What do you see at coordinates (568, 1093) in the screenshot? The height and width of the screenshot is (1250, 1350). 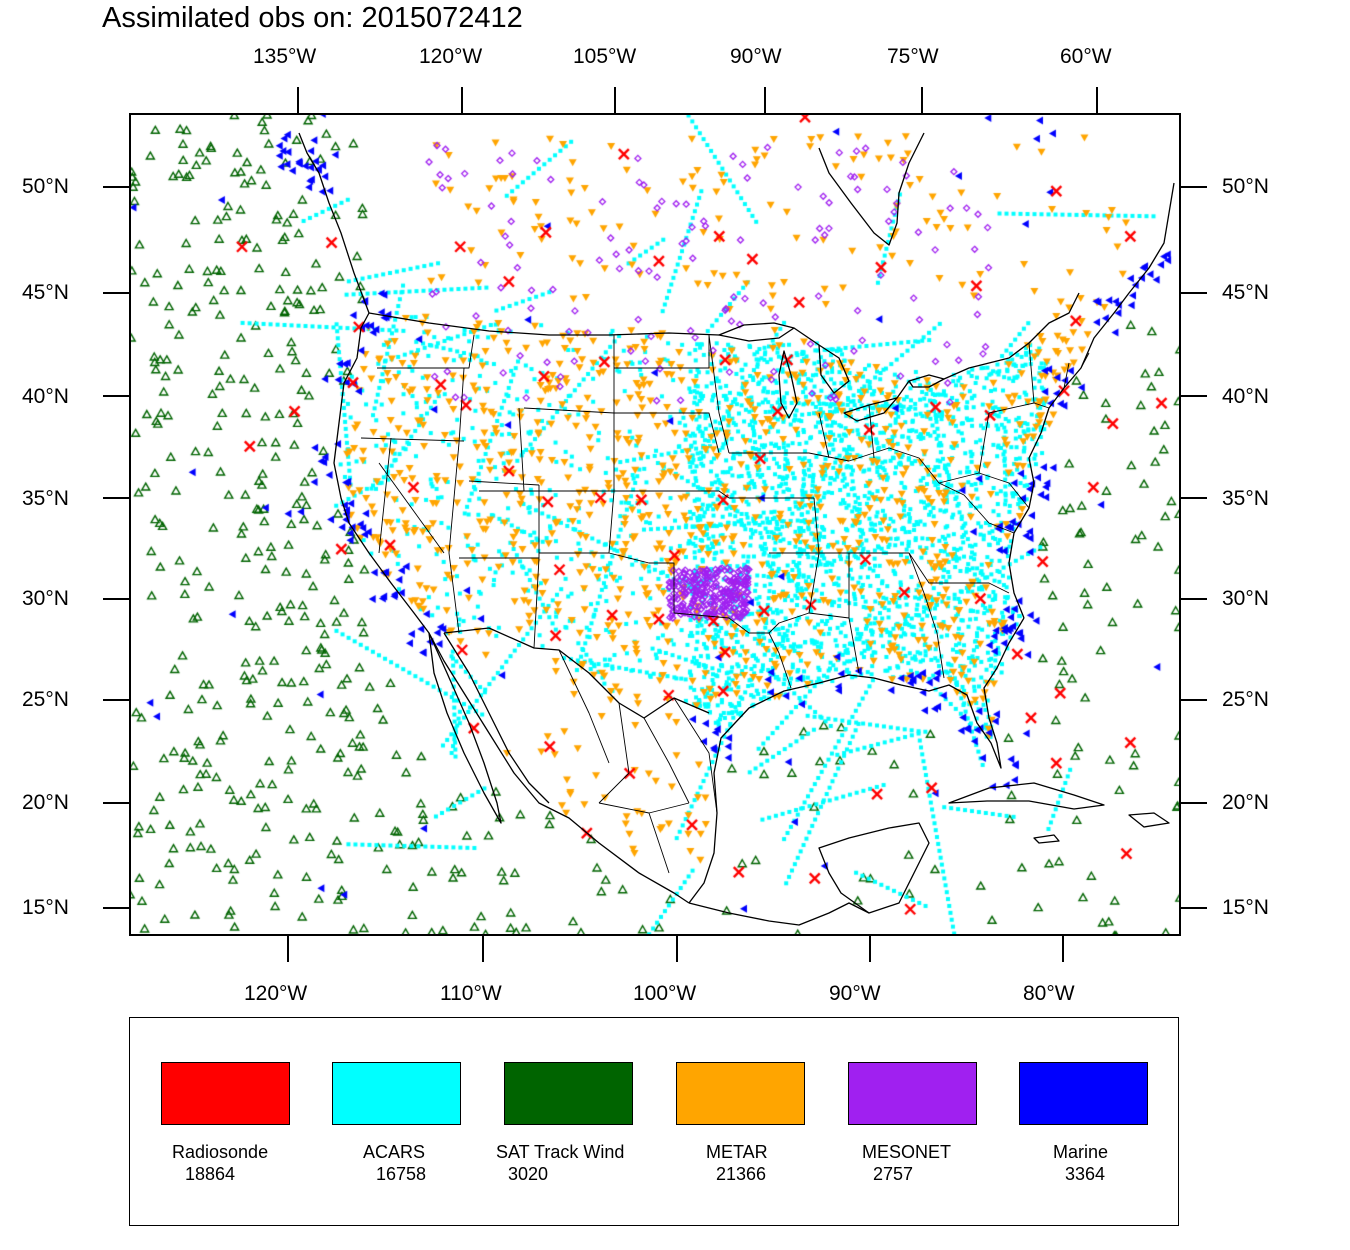 I see `legend-swatch-sat-track-wind` at bounding box center [568, 1093].